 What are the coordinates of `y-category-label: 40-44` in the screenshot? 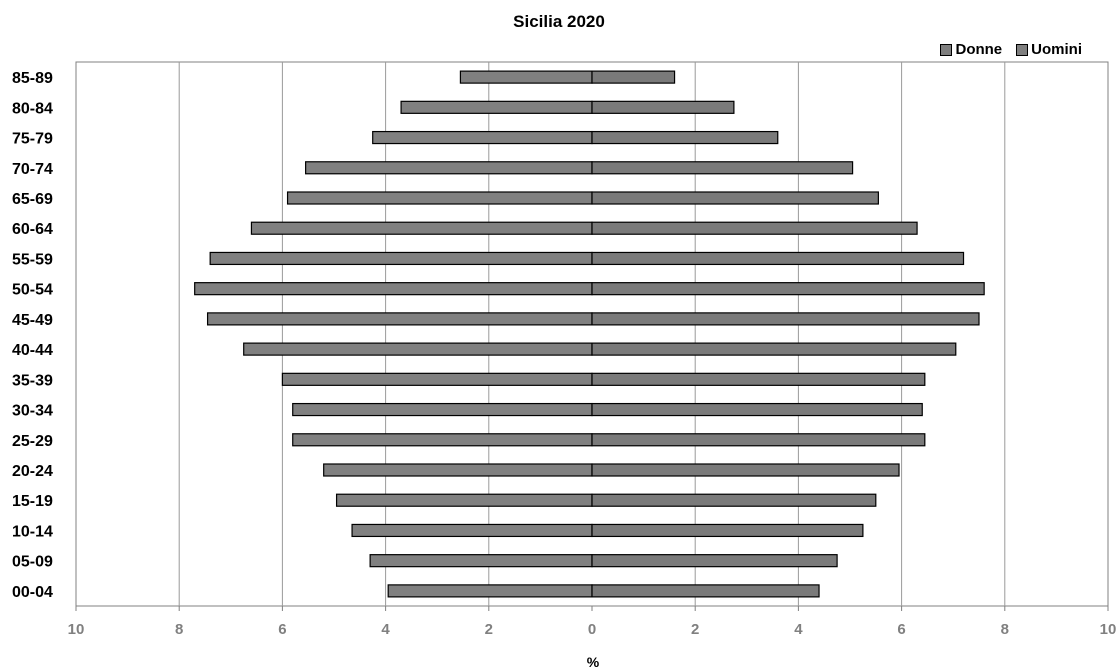 It's located at (32, 350).